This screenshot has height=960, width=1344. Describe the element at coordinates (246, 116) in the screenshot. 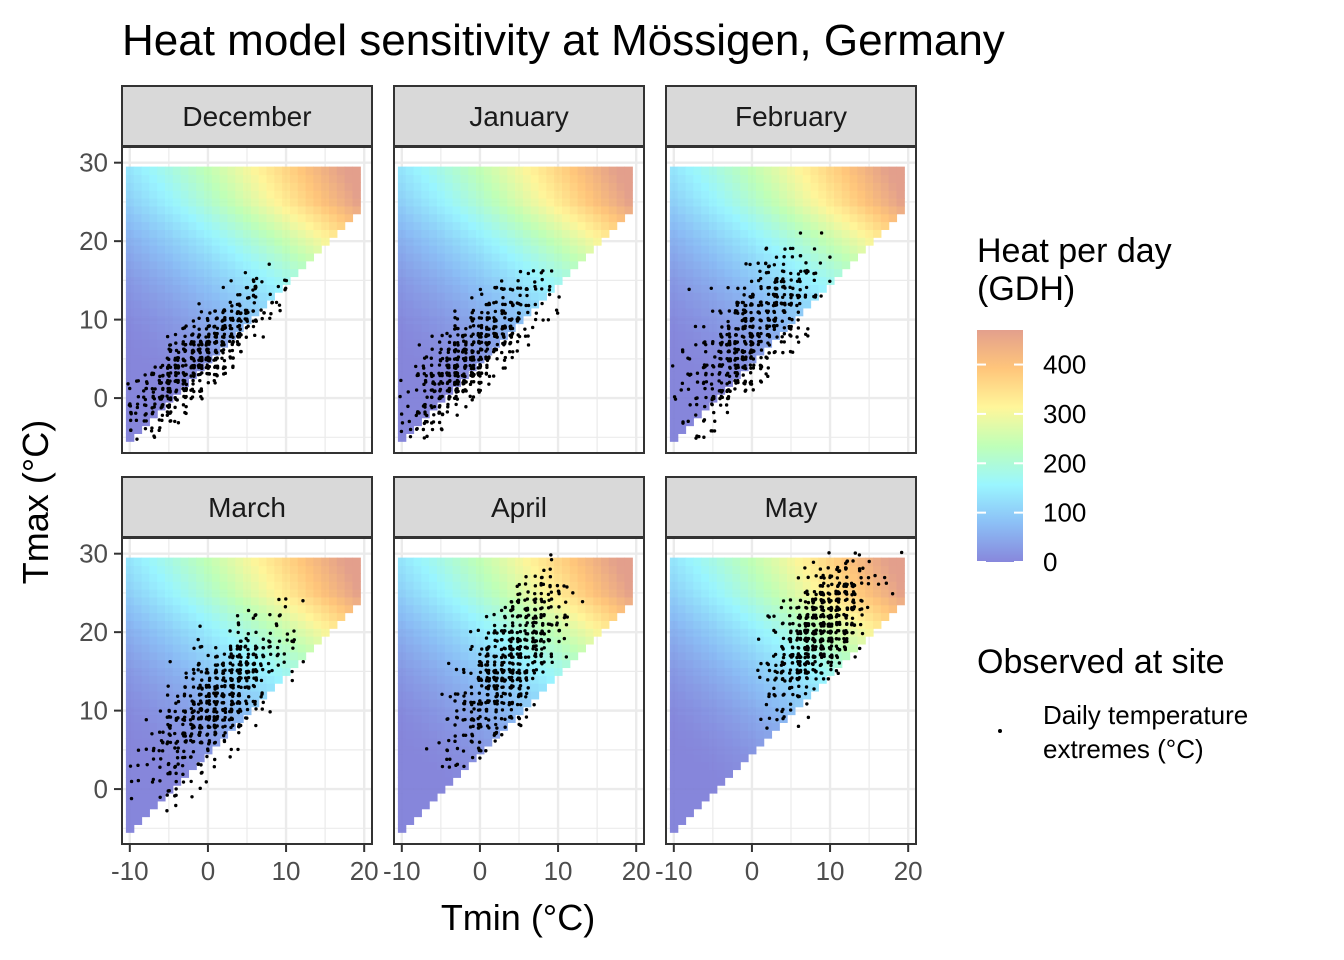

I see `facet-strip-label: December` at that location.